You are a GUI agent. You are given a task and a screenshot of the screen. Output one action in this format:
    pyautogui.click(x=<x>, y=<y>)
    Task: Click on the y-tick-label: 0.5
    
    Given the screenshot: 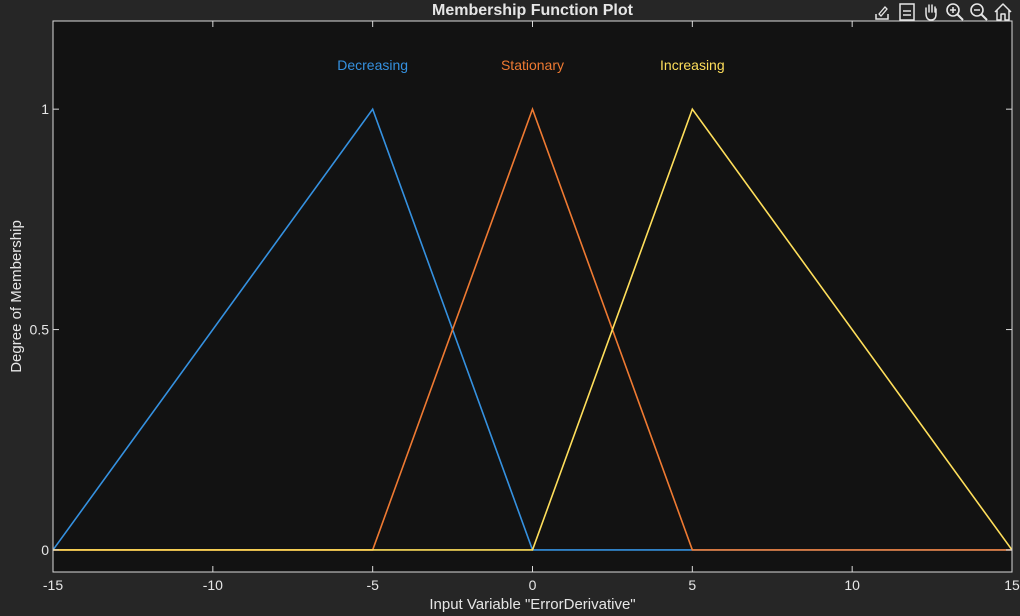 What is the action you would take?
    pyautogui.click(x=40, y=330)
    